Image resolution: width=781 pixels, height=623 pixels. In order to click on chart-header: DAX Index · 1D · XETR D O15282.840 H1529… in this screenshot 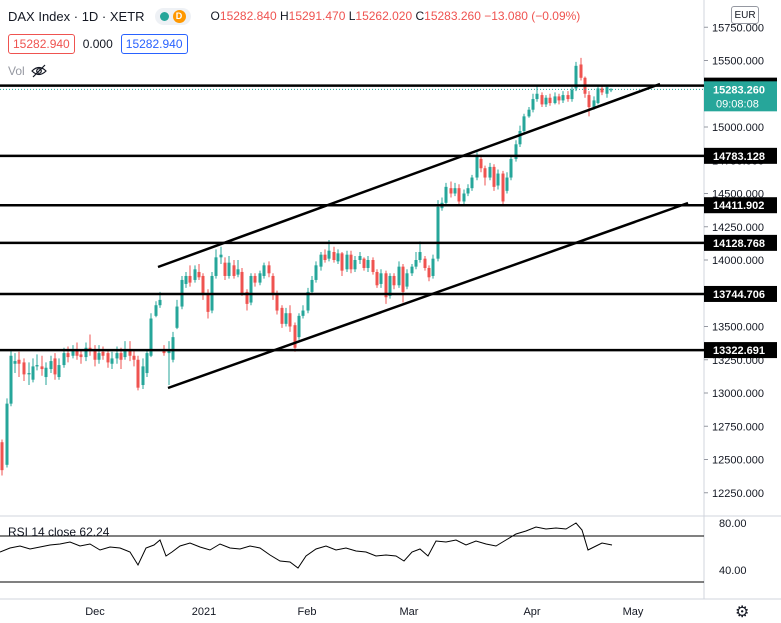, I will do `click(294, 16)`.